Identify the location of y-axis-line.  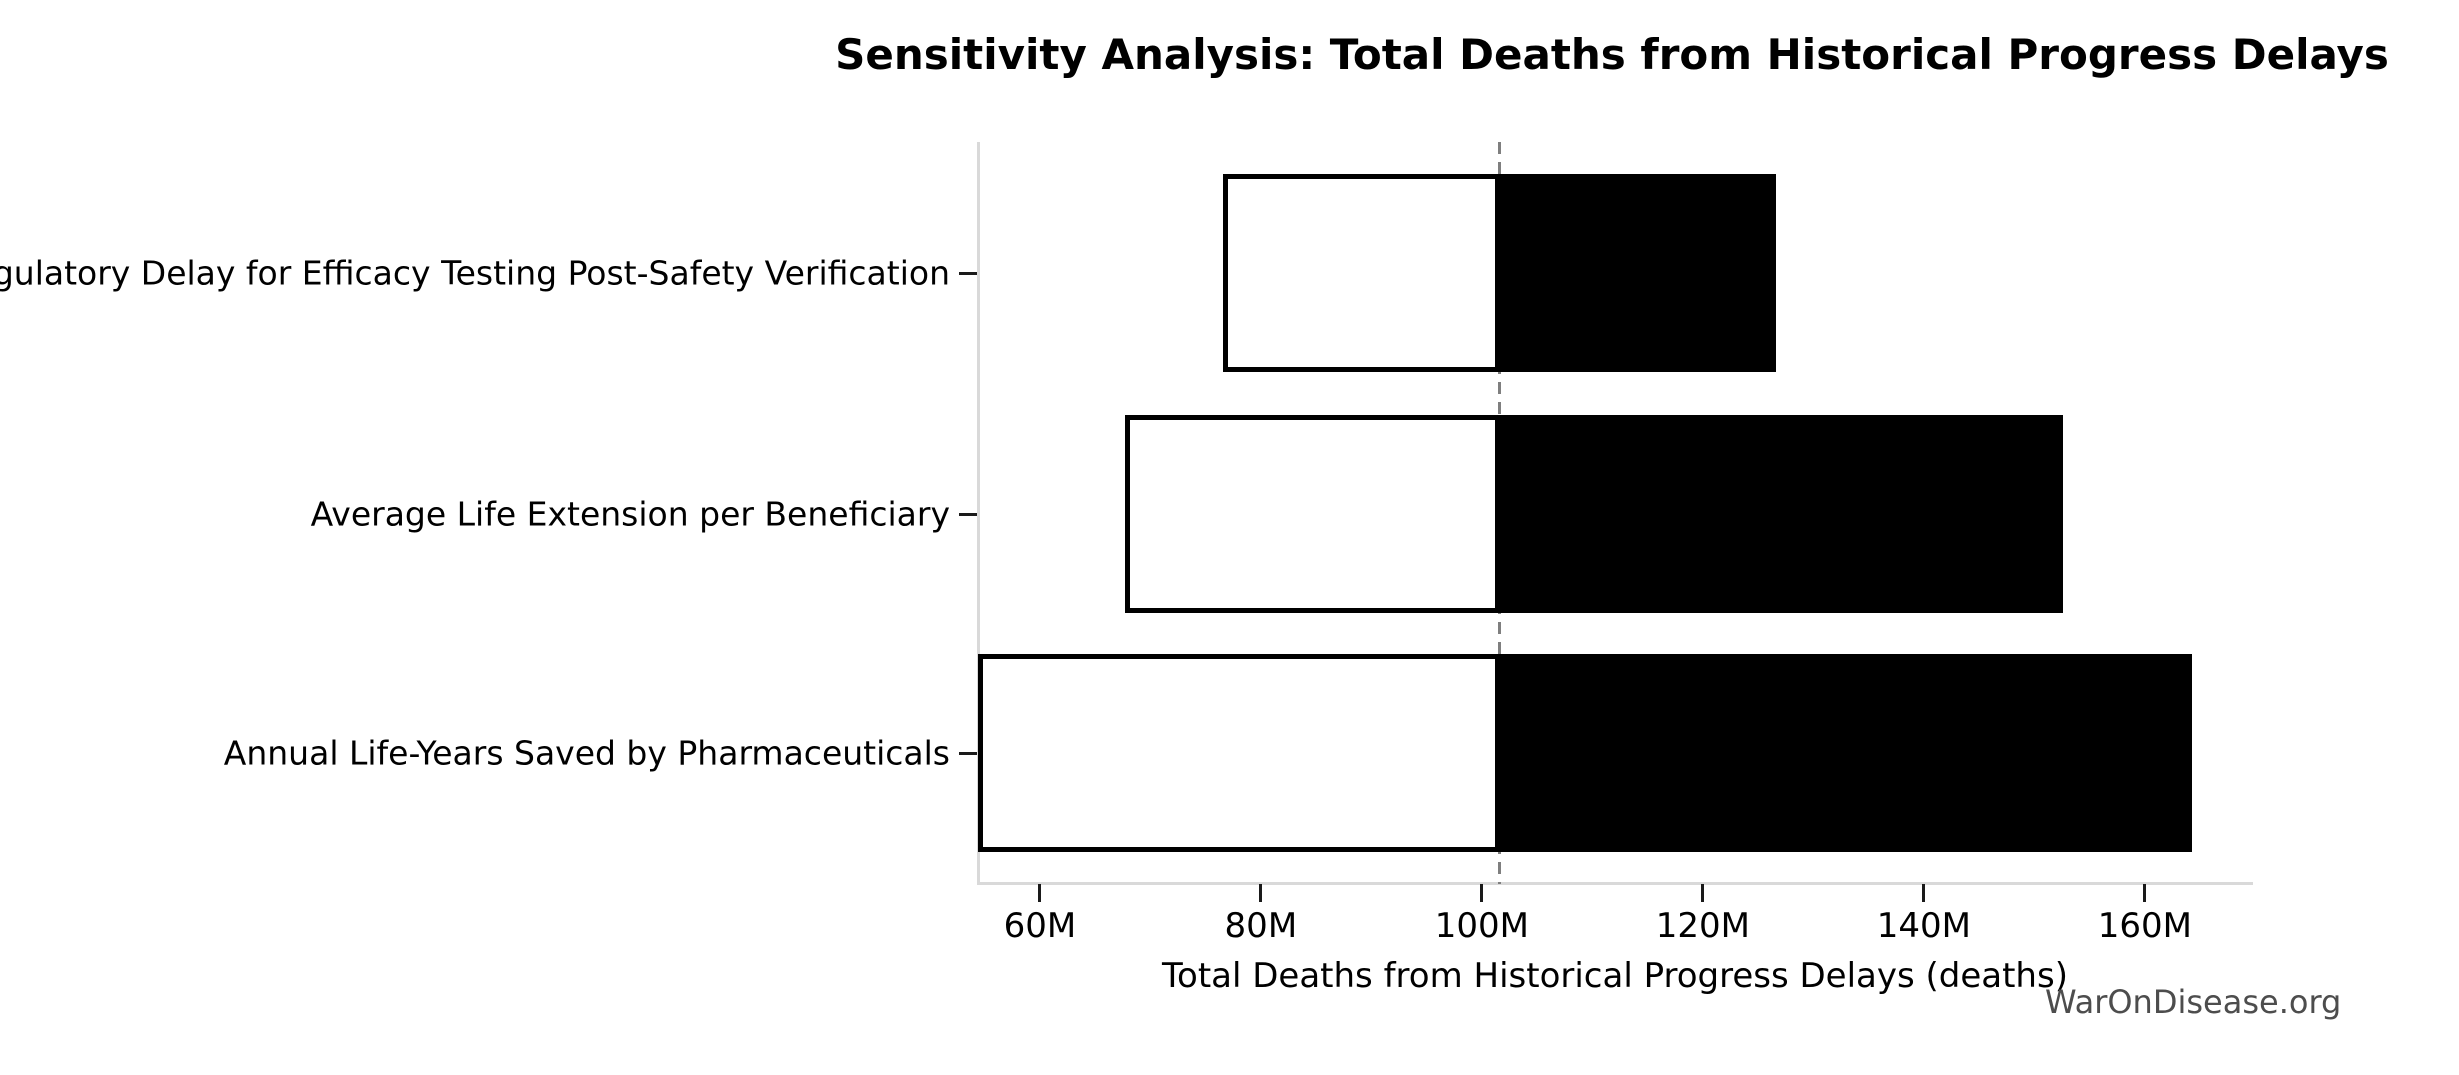
(978, 513).